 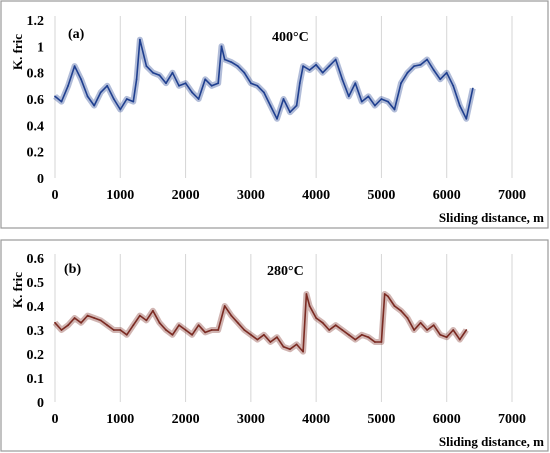 I want to click on panel-b-x-tick-5000: 5000, so click(x=381, y=419).